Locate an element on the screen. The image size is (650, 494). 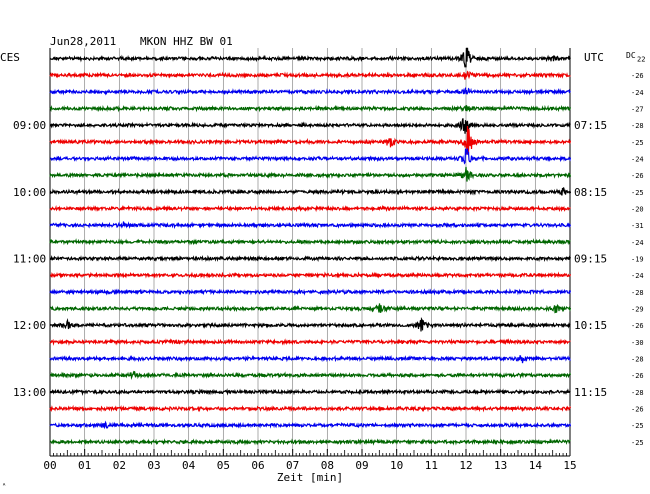
x-tick-label: 10 is located at coordinates (396, 465).